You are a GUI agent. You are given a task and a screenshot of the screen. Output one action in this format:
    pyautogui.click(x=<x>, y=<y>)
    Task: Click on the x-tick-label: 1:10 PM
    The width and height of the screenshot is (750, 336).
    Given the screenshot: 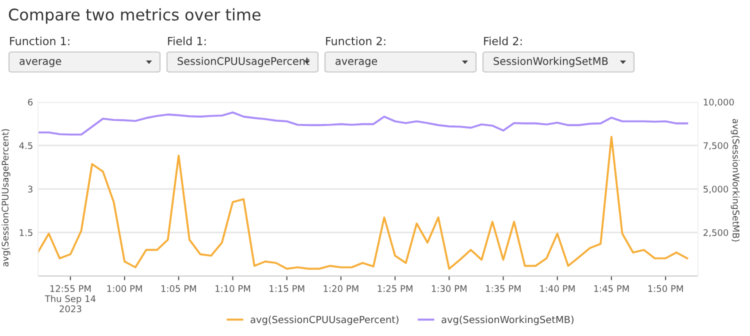 What is the action you would take?
    pyautogui.click(x=233, y=288)
    